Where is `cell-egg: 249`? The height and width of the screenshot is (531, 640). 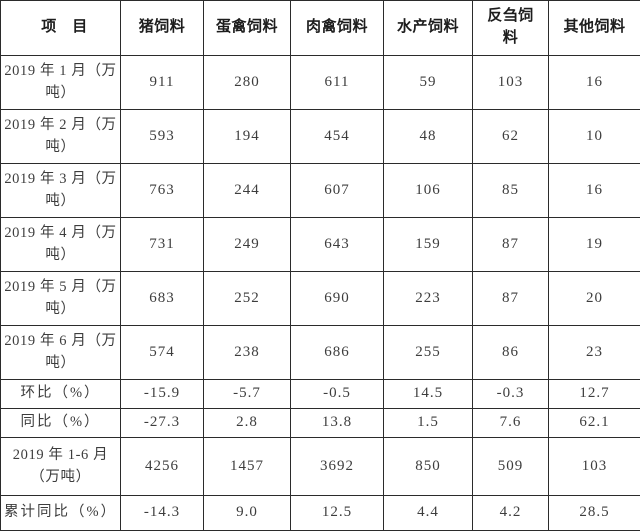 cell-egg: 249 is located at coordinates (247, 245).